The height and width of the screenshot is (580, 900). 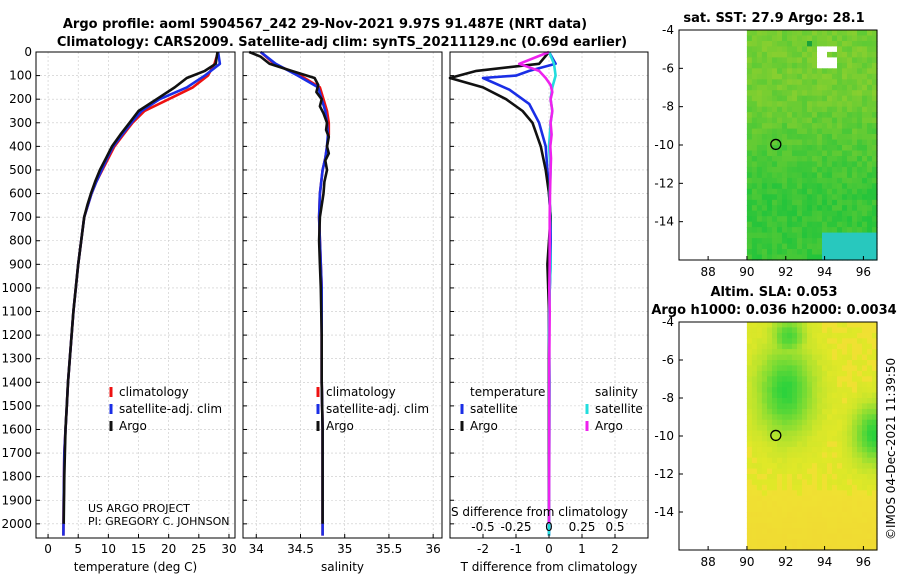 I want to click on y-tick-label: 1400, so click(x=16, y=382).